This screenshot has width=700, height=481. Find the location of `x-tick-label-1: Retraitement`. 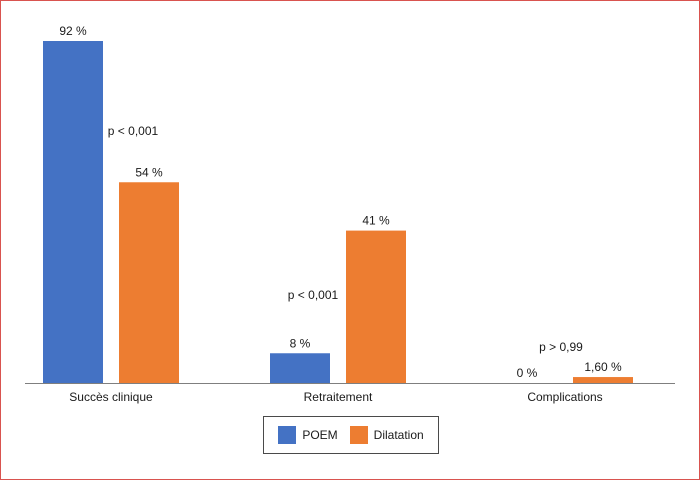

x-tick-label-1: Retraitement is located at coordinates (338, 397).